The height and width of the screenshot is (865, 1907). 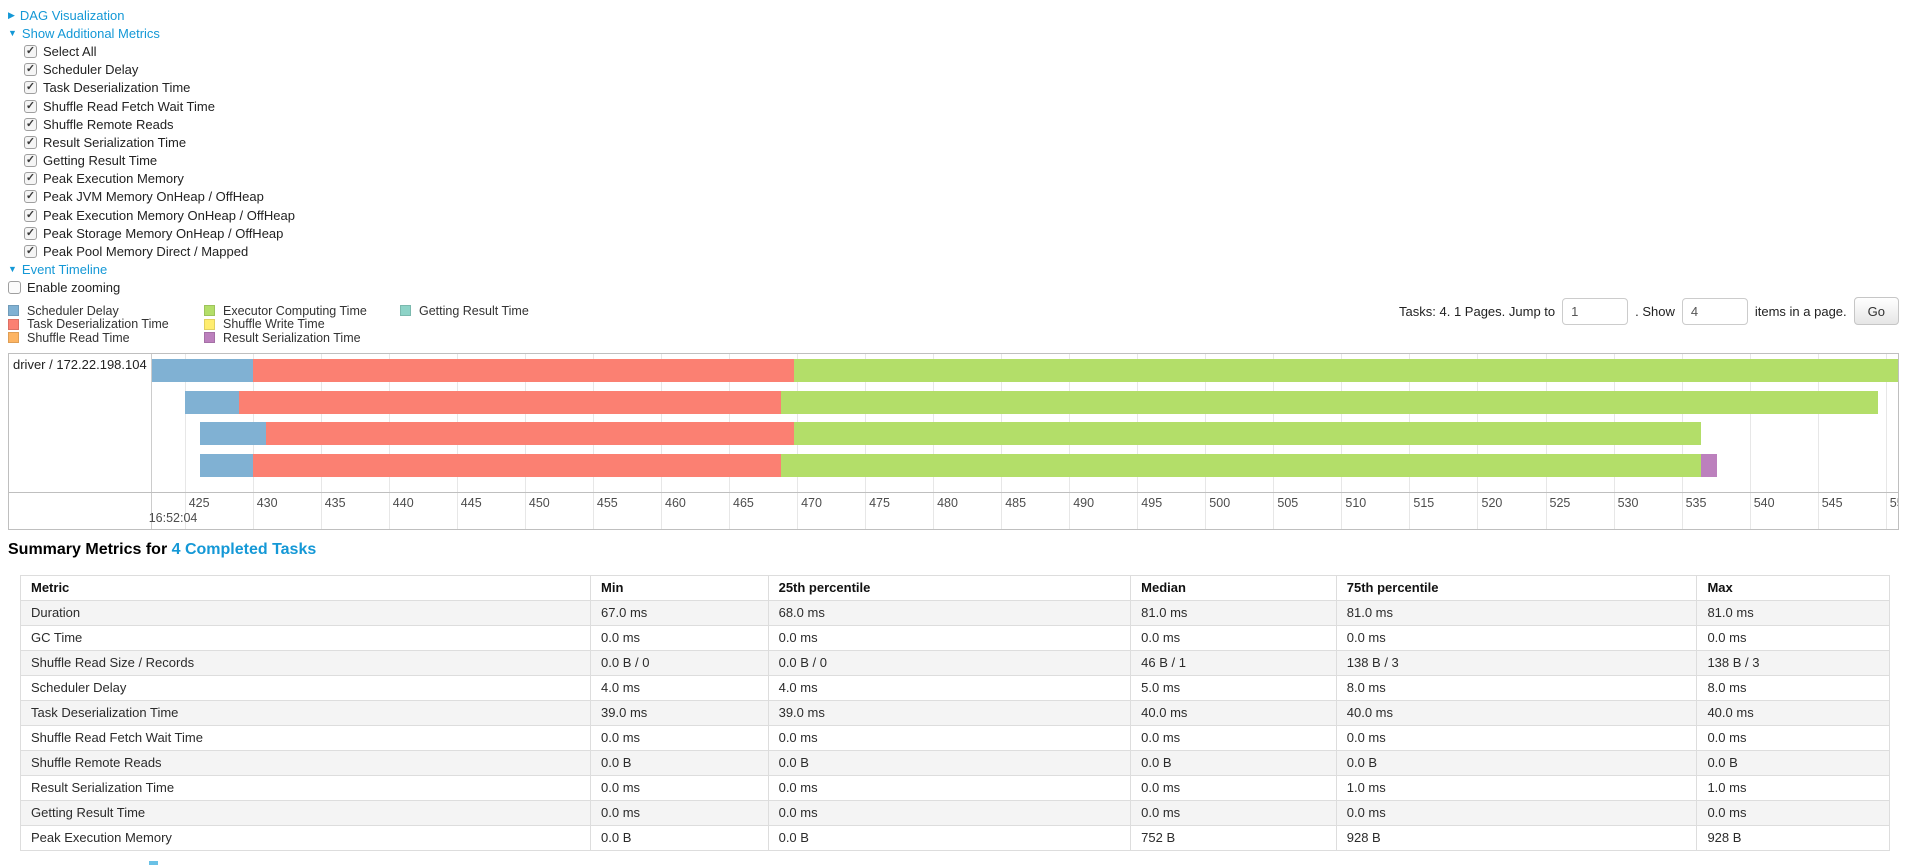 What do you see at coordinates (66, 15) in the screenshot?
I see `dag-visualization-toggle: ▶ DAG Visualization` at bounding box center [66, 15].